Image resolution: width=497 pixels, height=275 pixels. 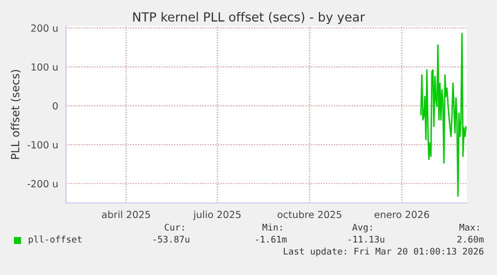 What do you see at coordinates (217, 215) in the screenshot?
I see `x-tick-label: julio 2025` at bounding box center [217, 215].